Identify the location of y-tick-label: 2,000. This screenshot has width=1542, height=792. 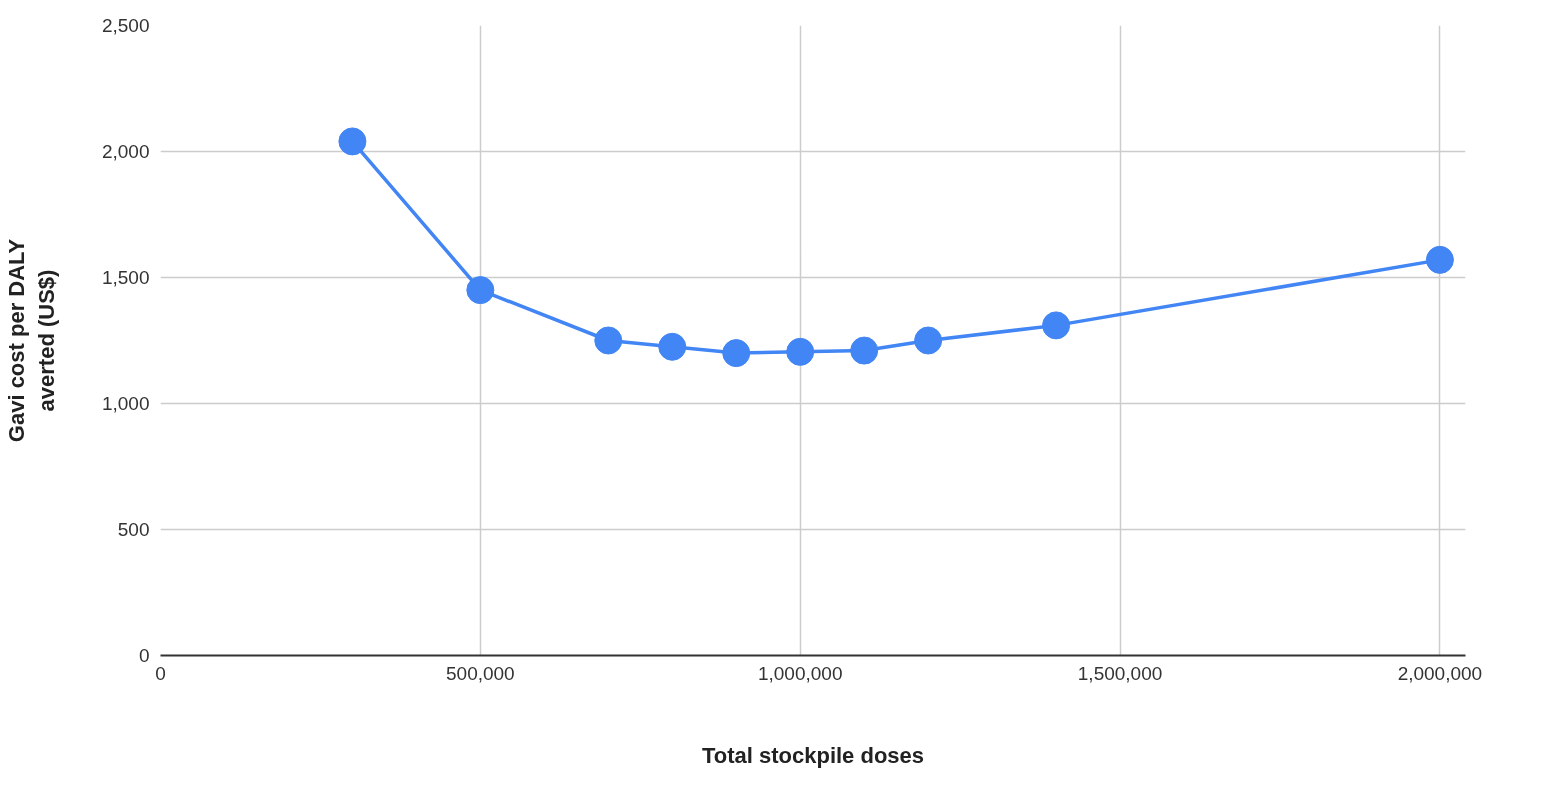
(125, 151).